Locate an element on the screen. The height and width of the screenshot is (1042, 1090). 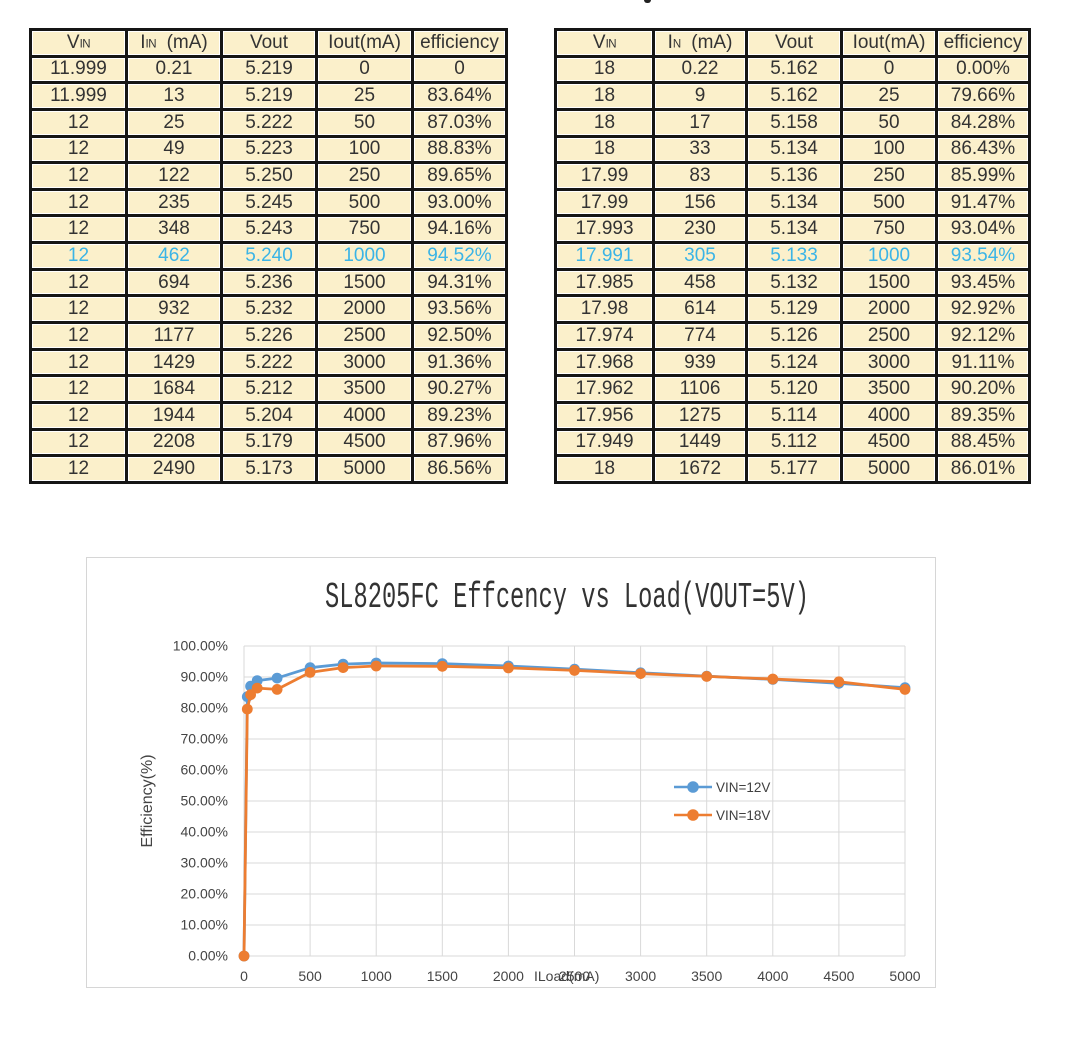
svg-text: 5000 is located at coordinates (904, 976).